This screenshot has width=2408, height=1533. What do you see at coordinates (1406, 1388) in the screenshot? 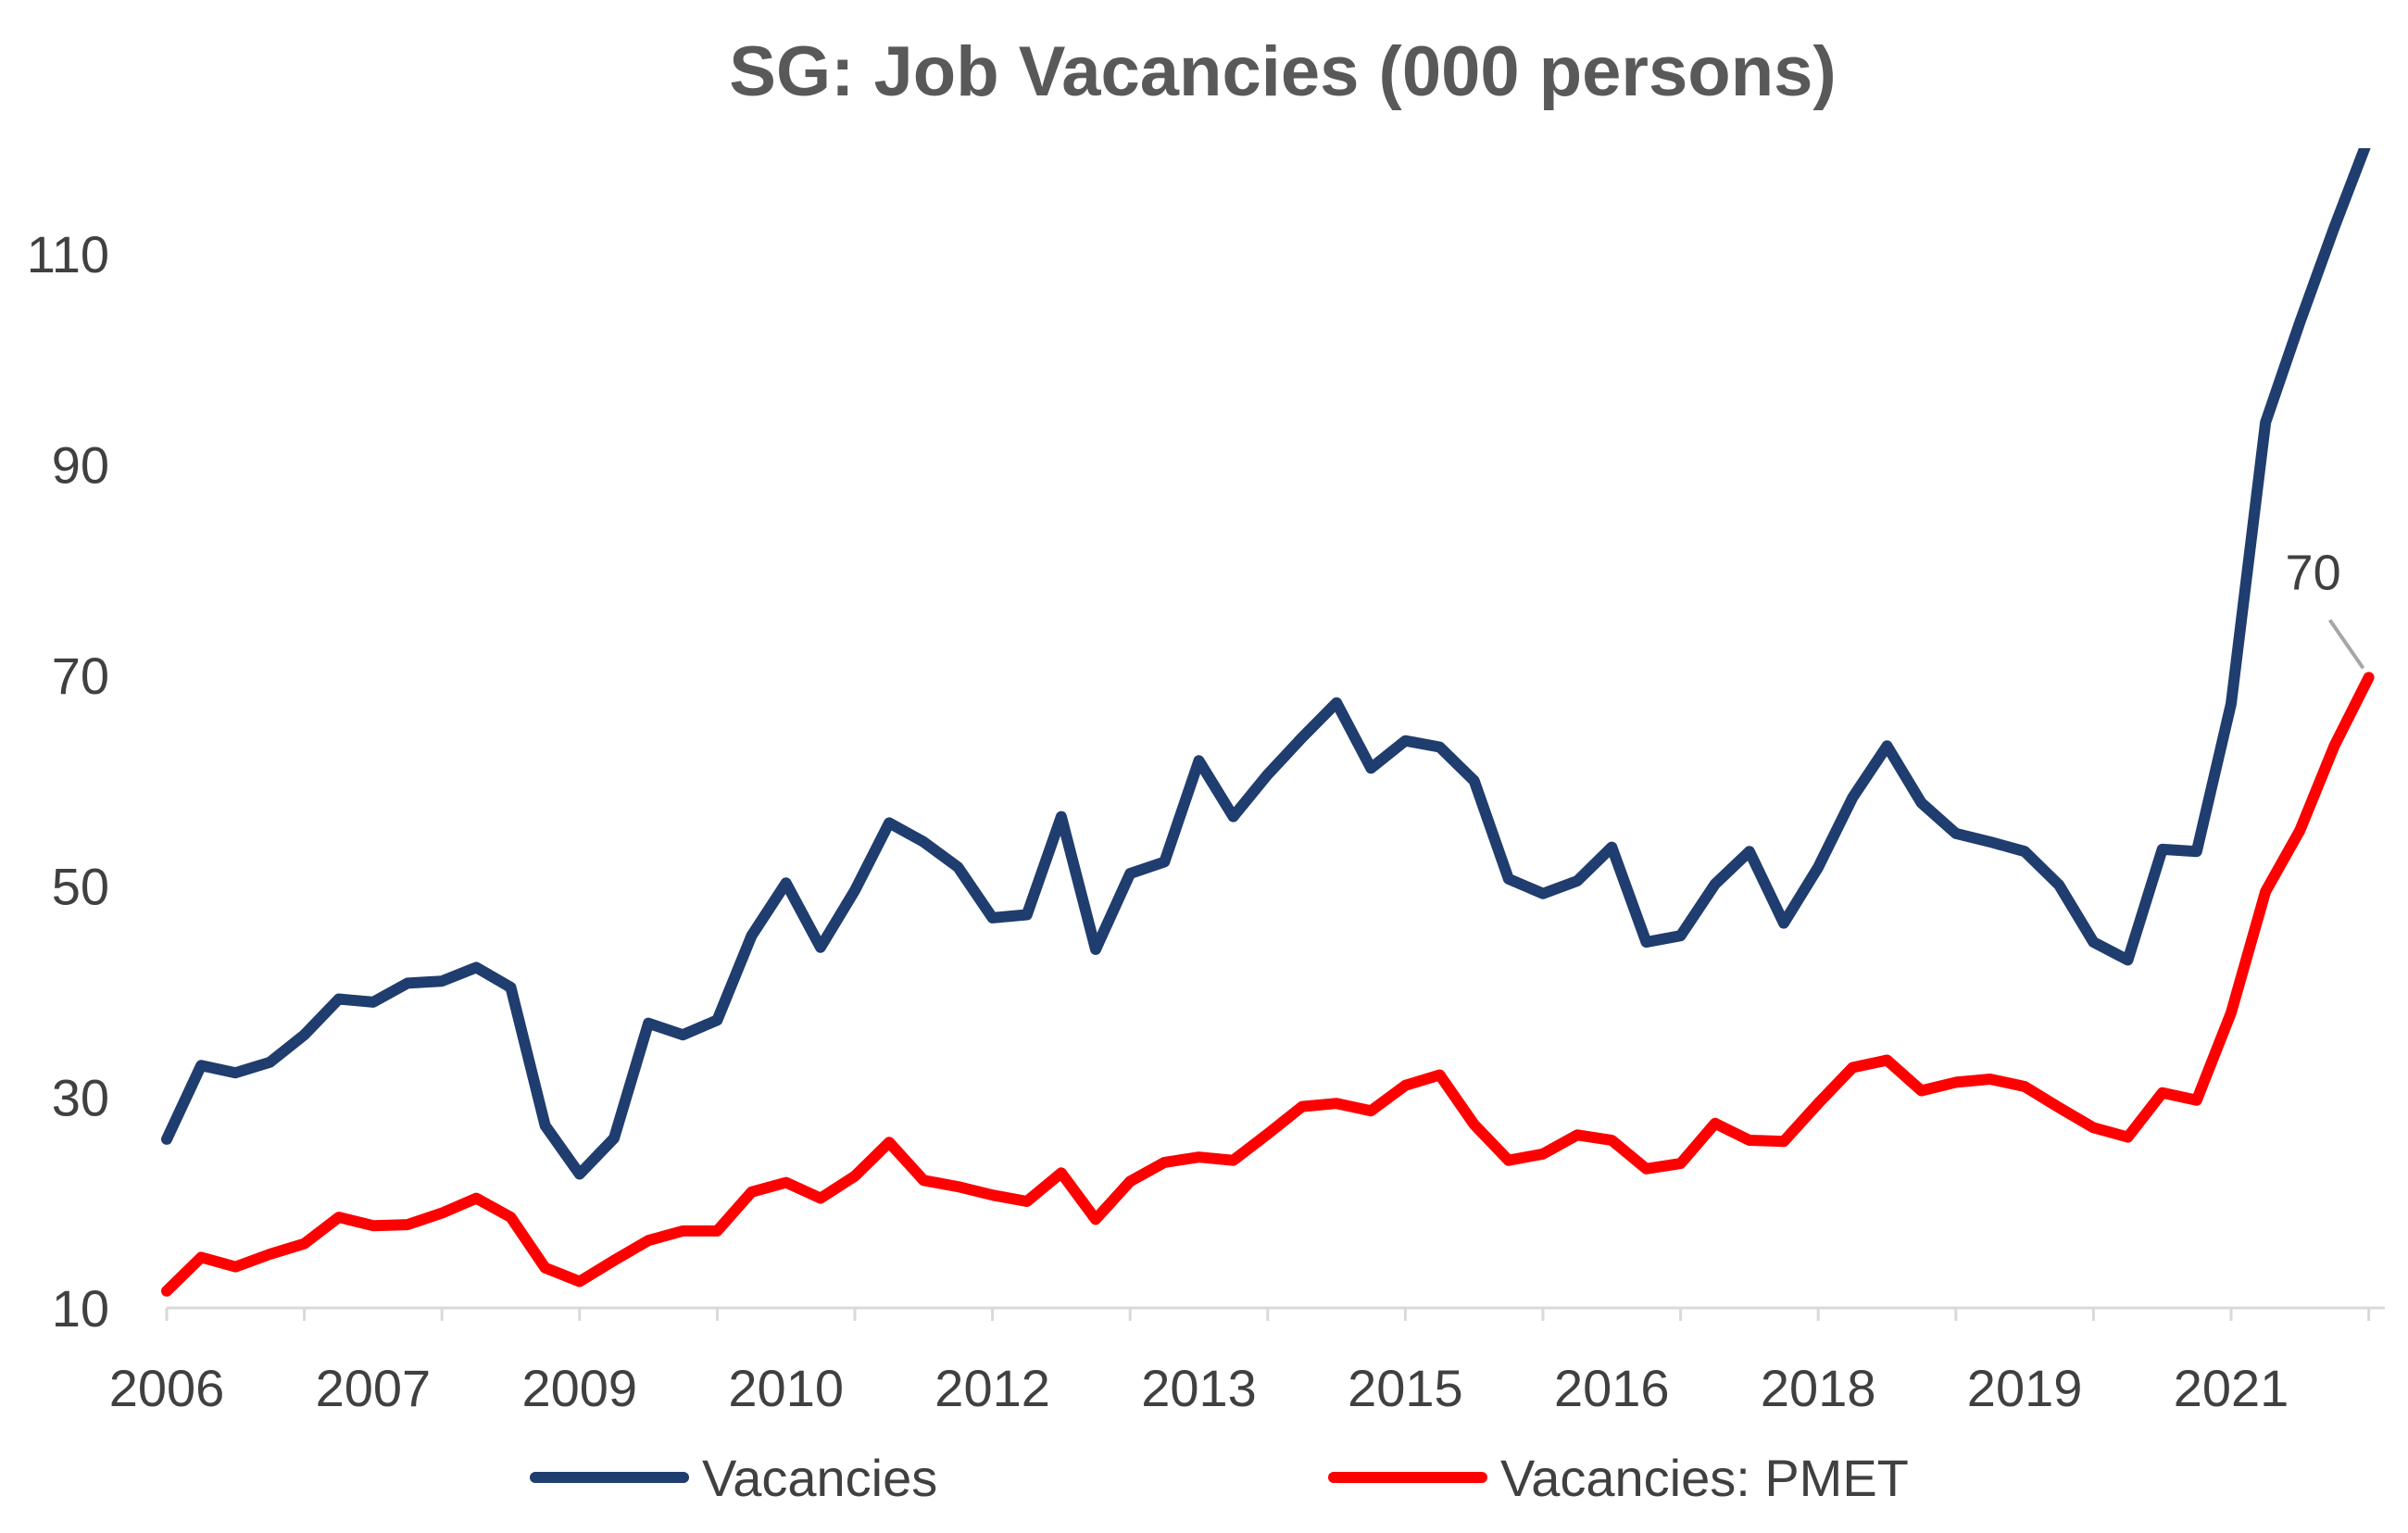
I see `x-tick-label: 2015` at bounding box center [1406, 1388].